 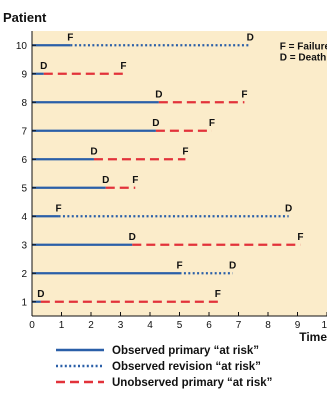 I want to click on x-tick-label: 7, so click(x=239, y=325).